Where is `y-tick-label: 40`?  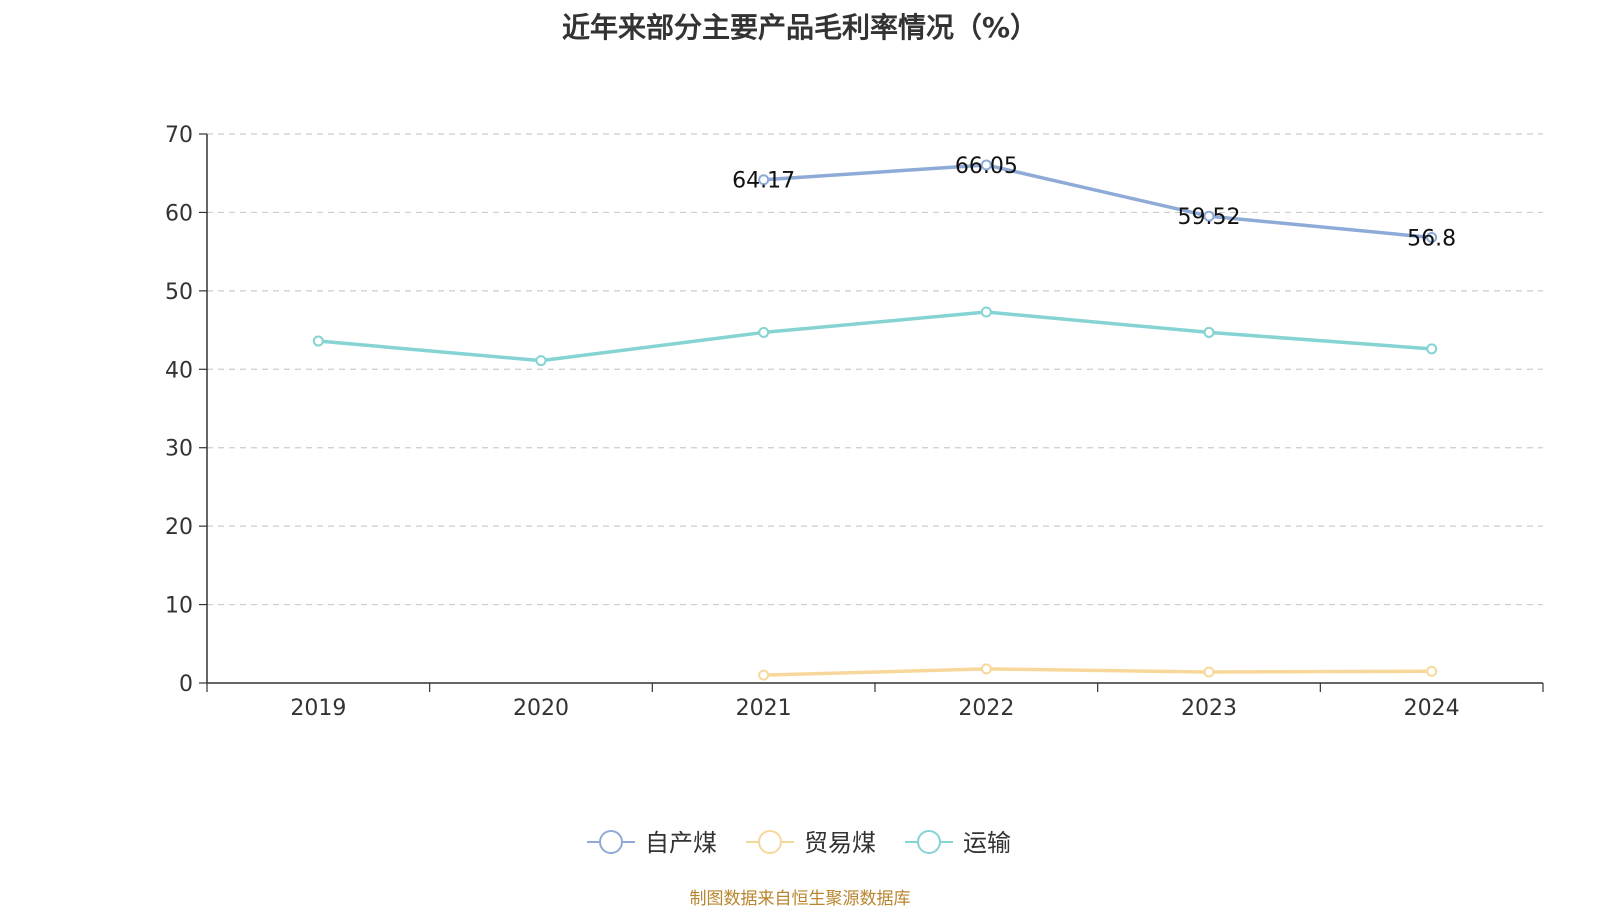
y-tick-label: 40 is located at coordinates (179, 370).